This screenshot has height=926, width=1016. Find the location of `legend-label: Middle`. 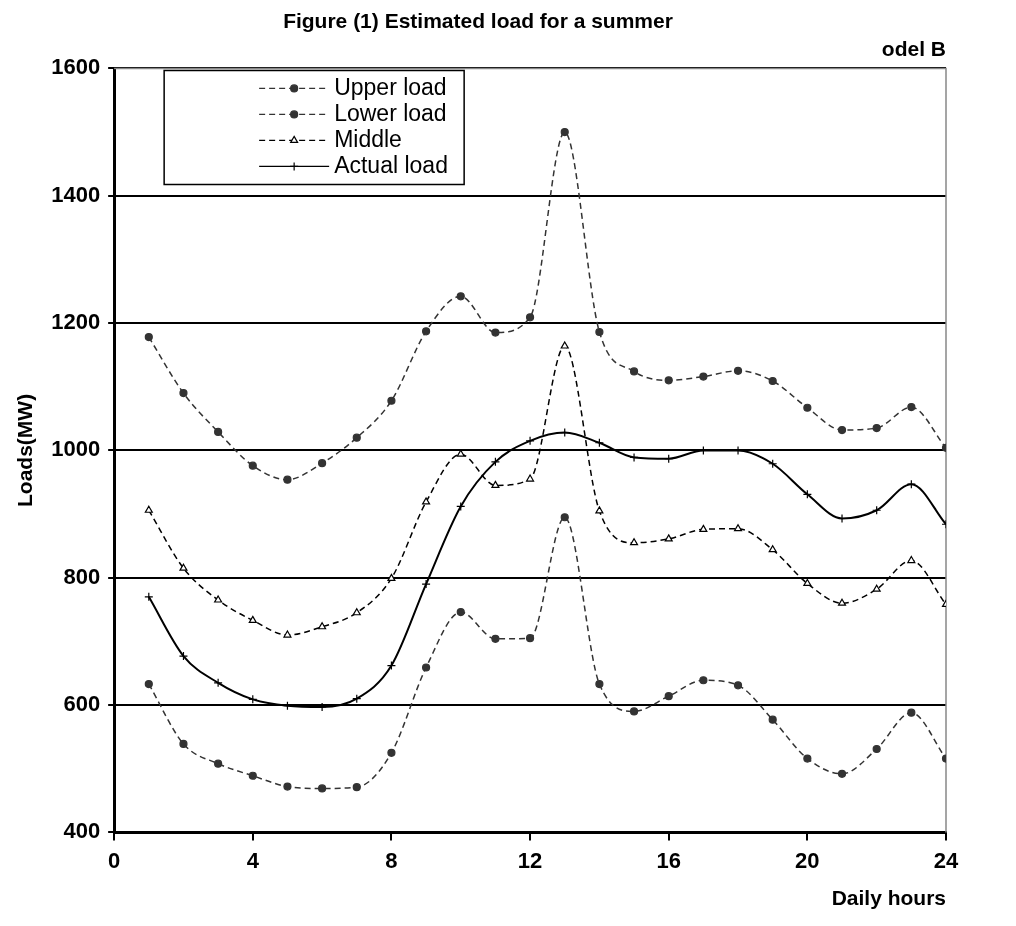

legend-label: Middle is located at coordinates (368, 138).